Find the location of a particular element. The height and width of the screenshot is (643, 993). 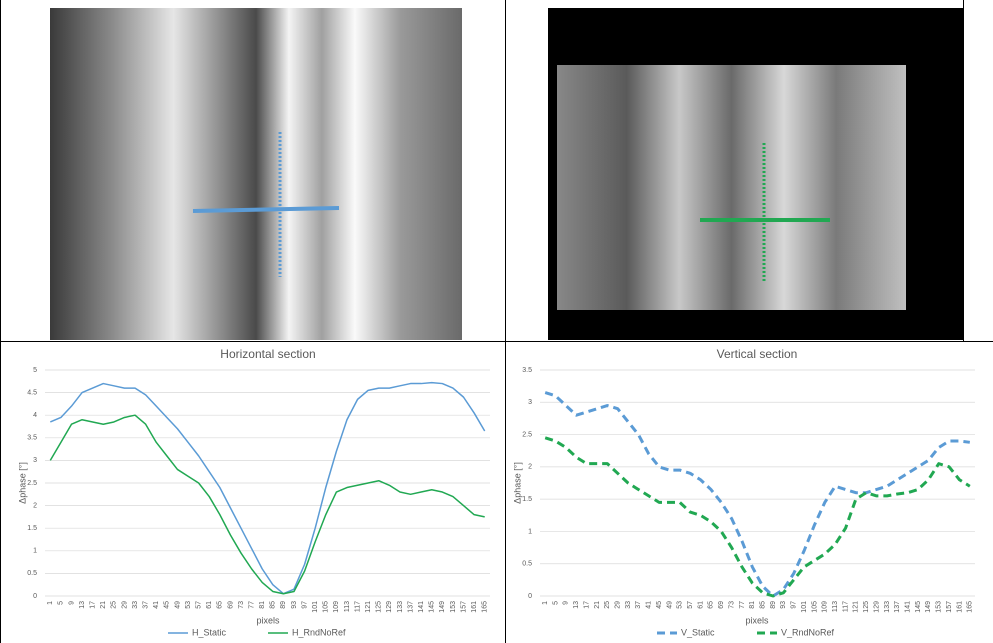

x-tick-label: 61 is located at coordinates (700, 605).